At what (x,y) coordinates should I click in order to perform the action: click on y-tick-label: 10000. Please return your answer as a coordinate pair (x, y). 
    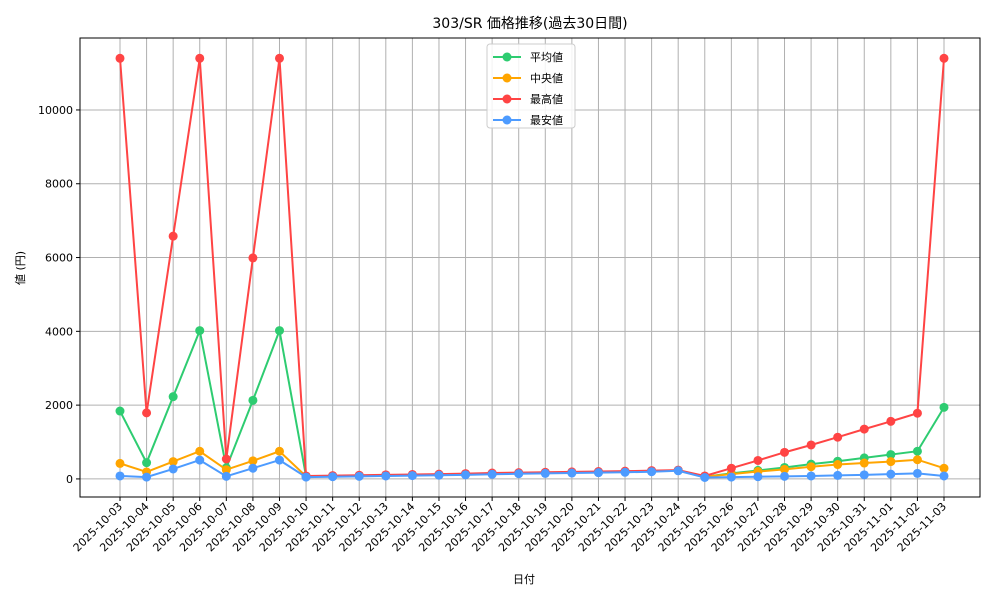
    Looking at the image, I should click on (55, 110).